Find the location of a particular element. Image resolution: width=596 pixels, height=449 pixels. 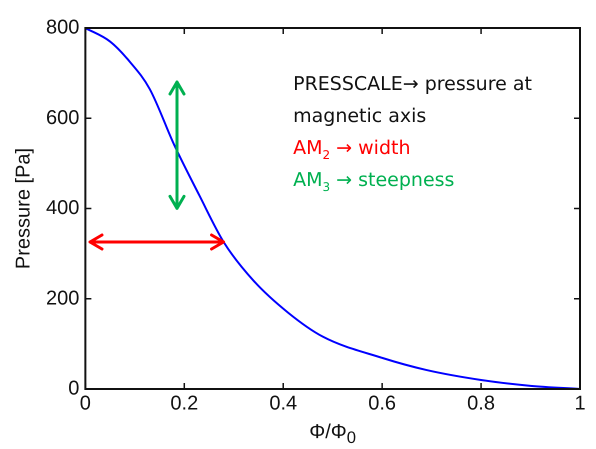

annotation: AM$_{2}$ → width is located at coordinates (352, 150).